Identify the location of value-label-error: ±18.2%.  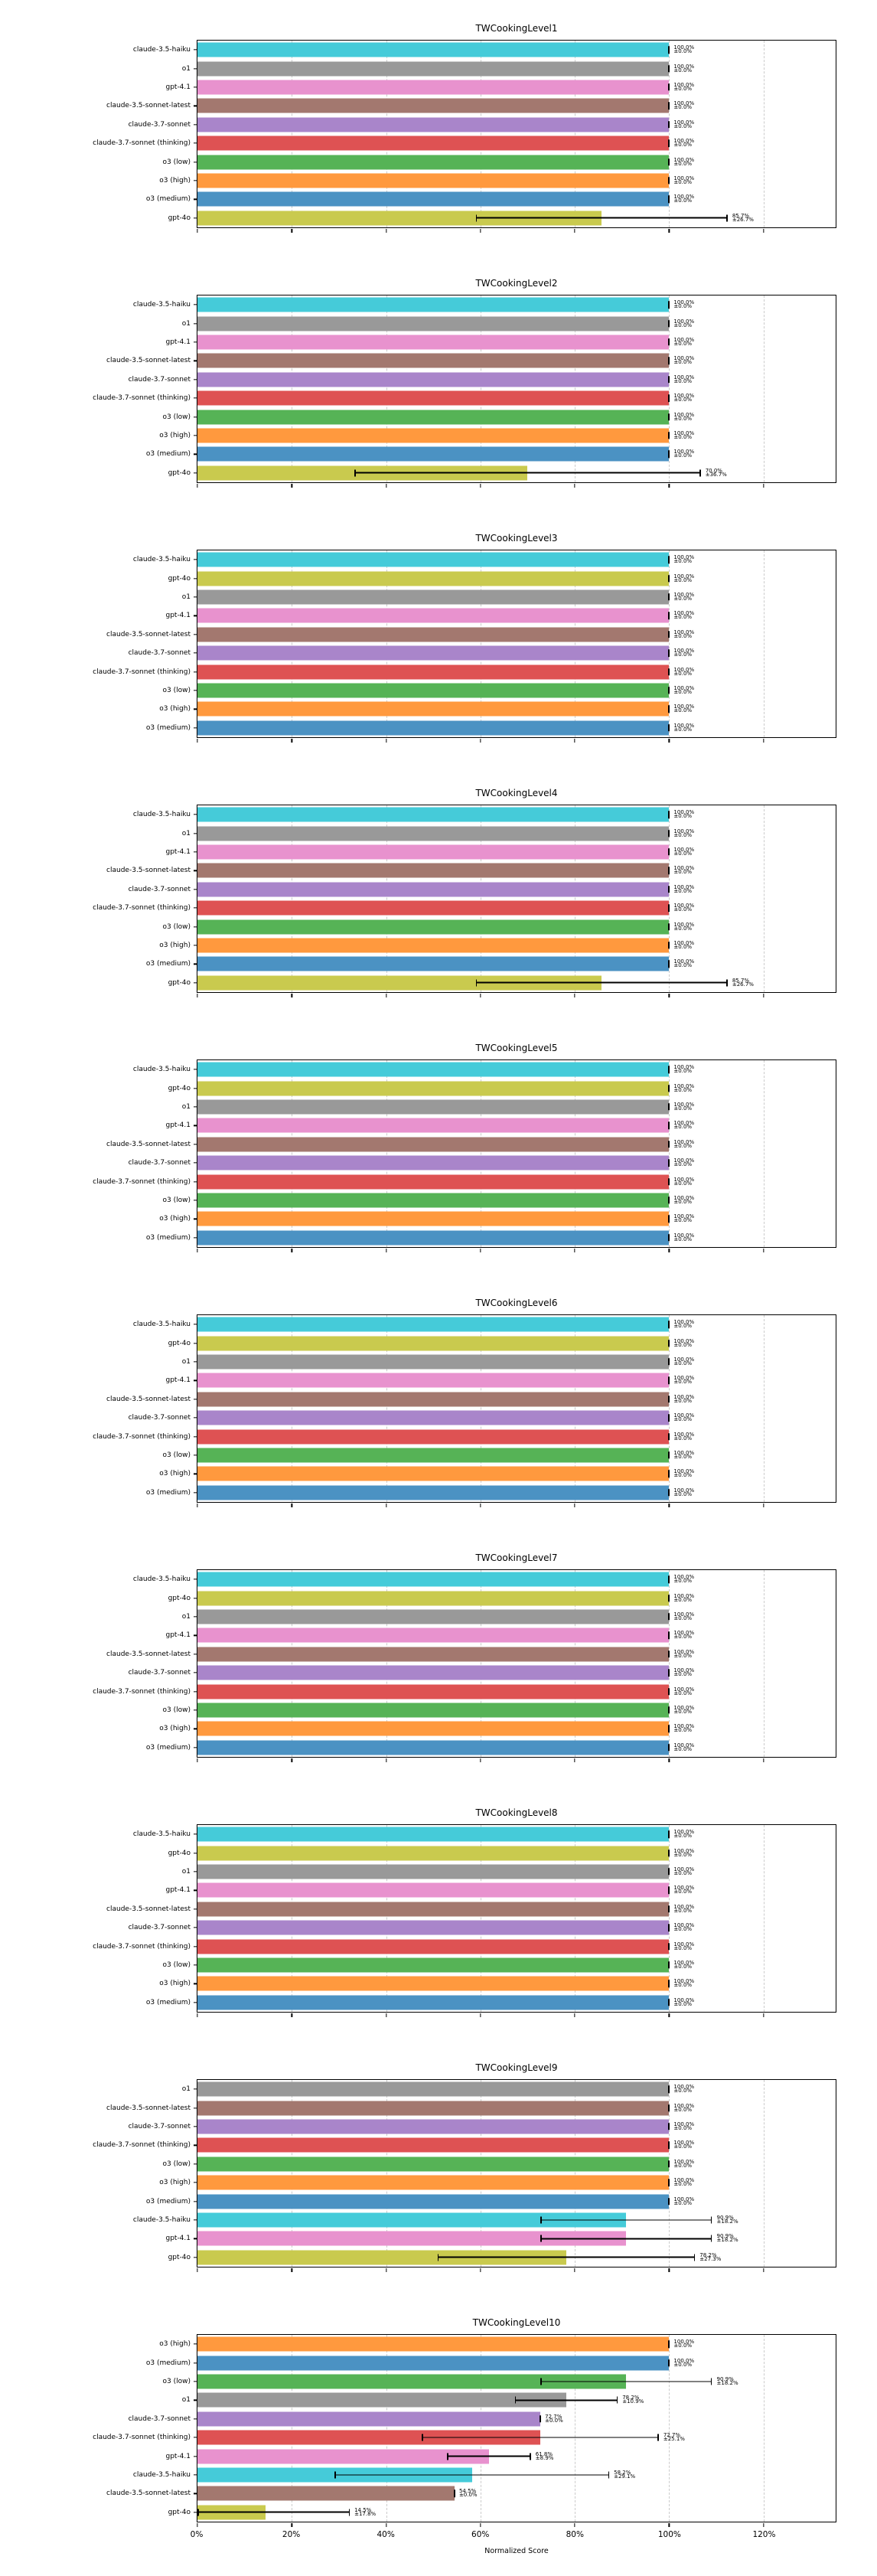
(727, 2240).